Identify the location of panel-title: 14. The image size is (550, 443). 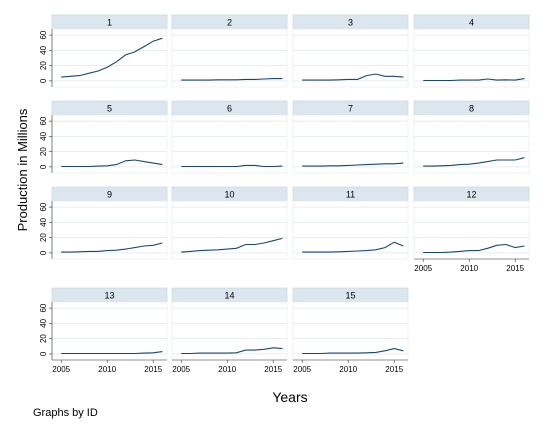
(229, 296).